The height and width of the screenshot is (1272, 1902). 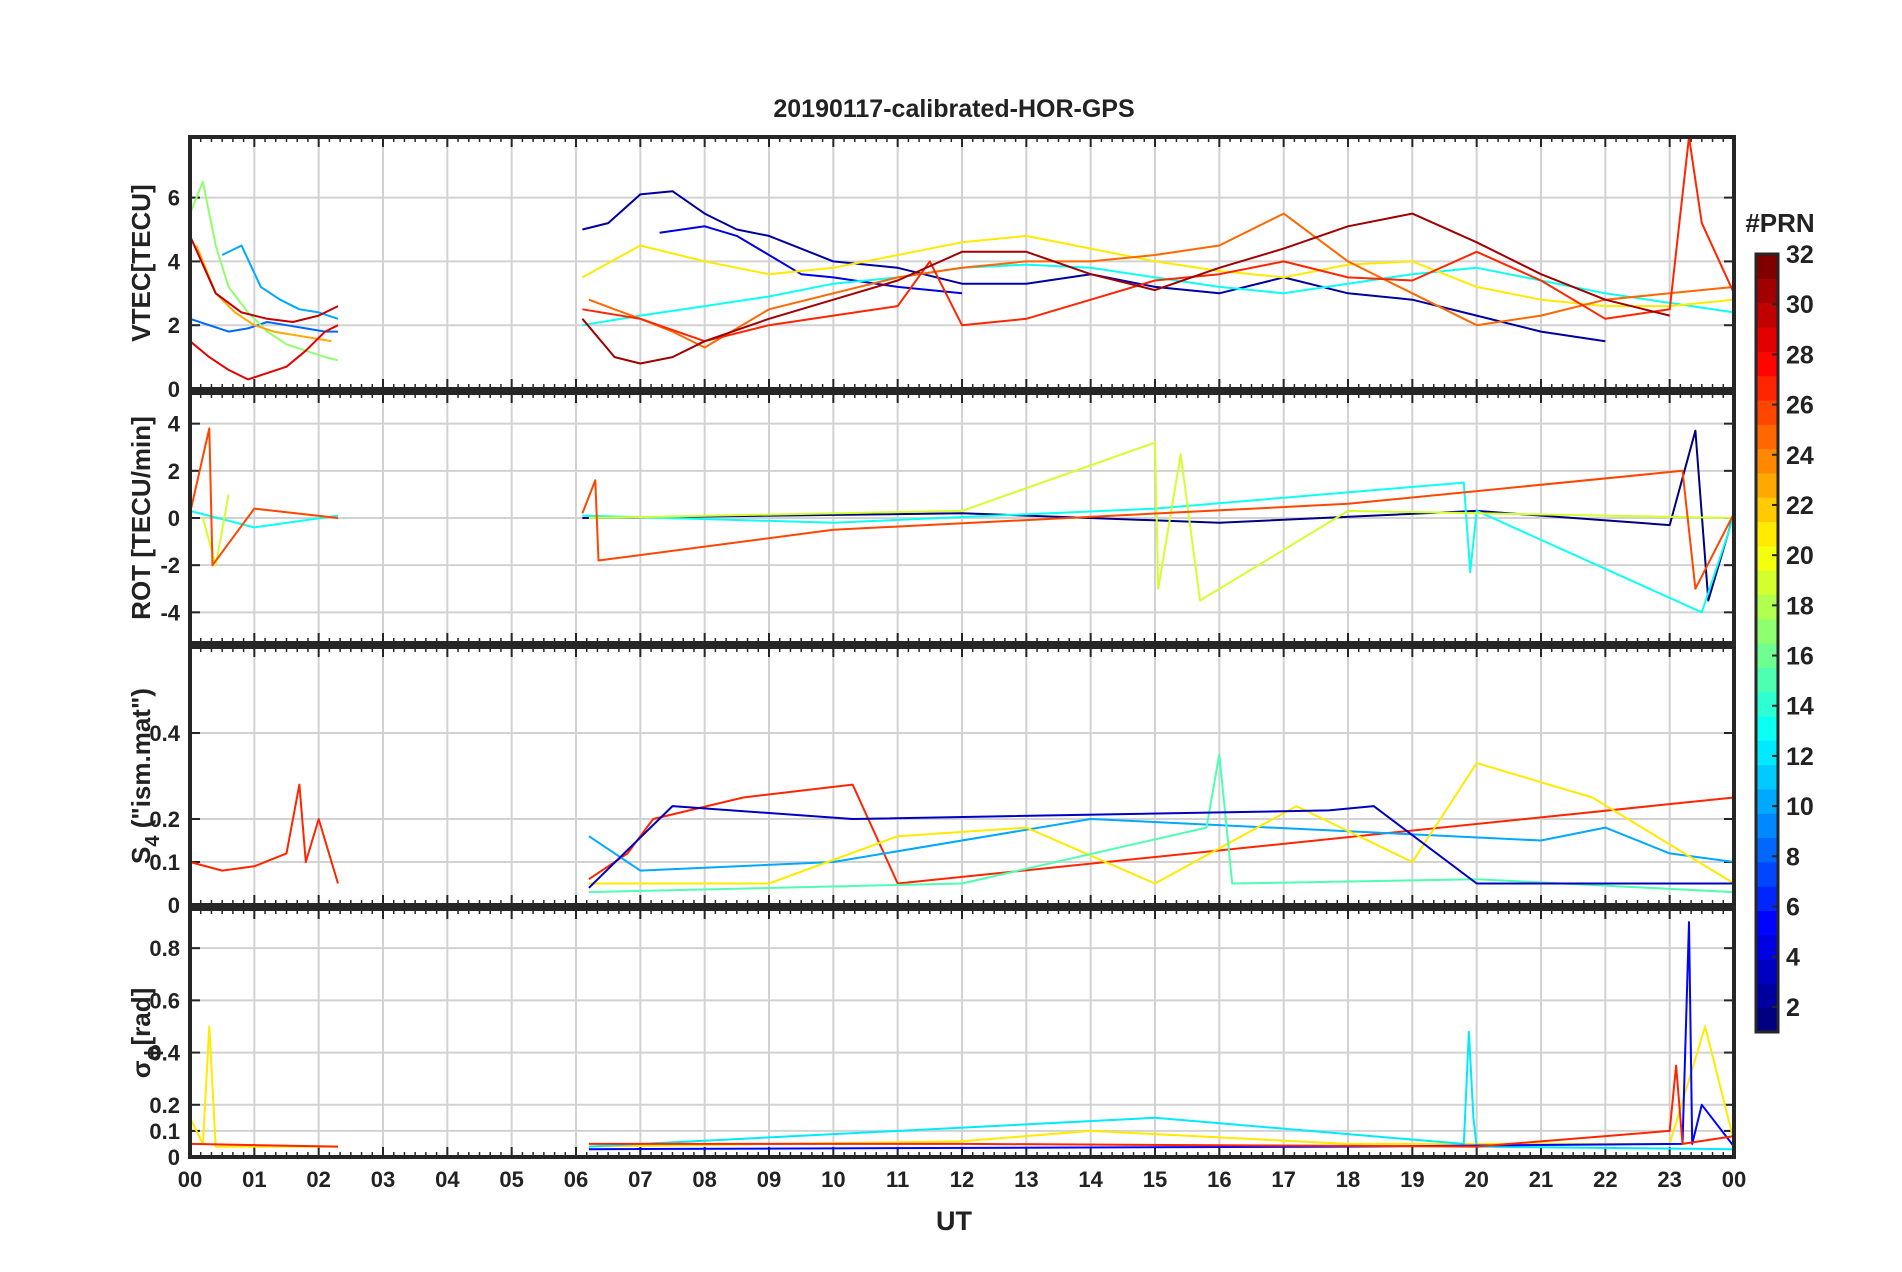 What do you see at coordinates (953, 109) in the screenshot?
I see `chart-title: 20190117-calibrated-HOR-GPS` at bounding box center [953, 109].